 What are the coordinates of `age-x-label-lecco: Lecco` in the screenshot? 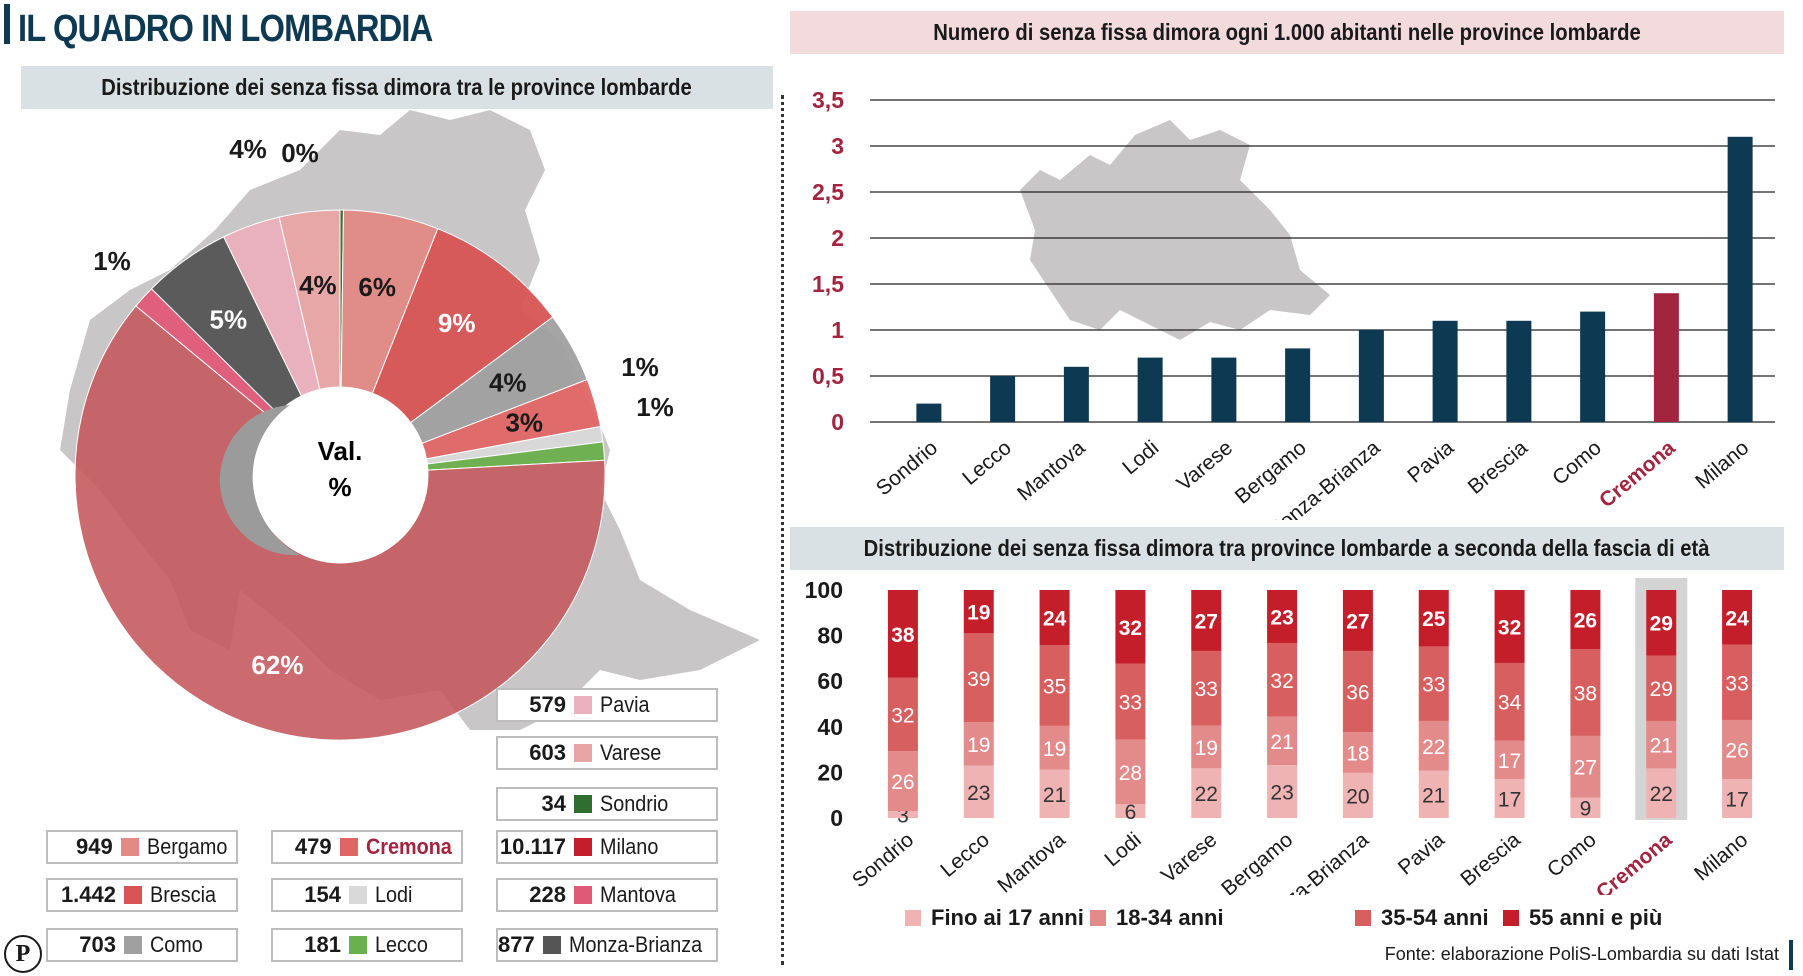 It's located at (965, 855).